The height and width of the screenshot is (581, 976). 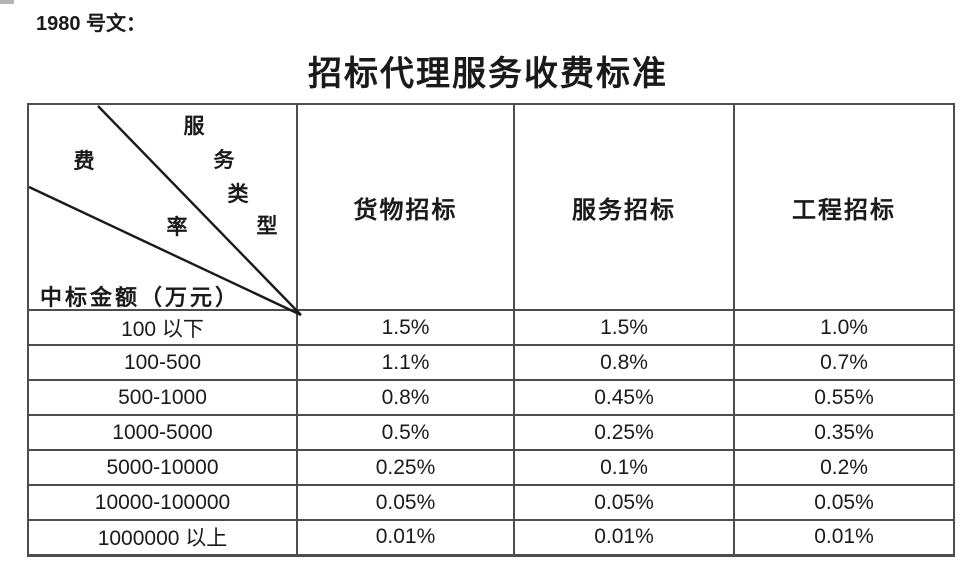 What do you see at coordinates (624, 502) in the screenshot?
I see `services-rate-cell: 0.05%` at bounding box center [624, 502].